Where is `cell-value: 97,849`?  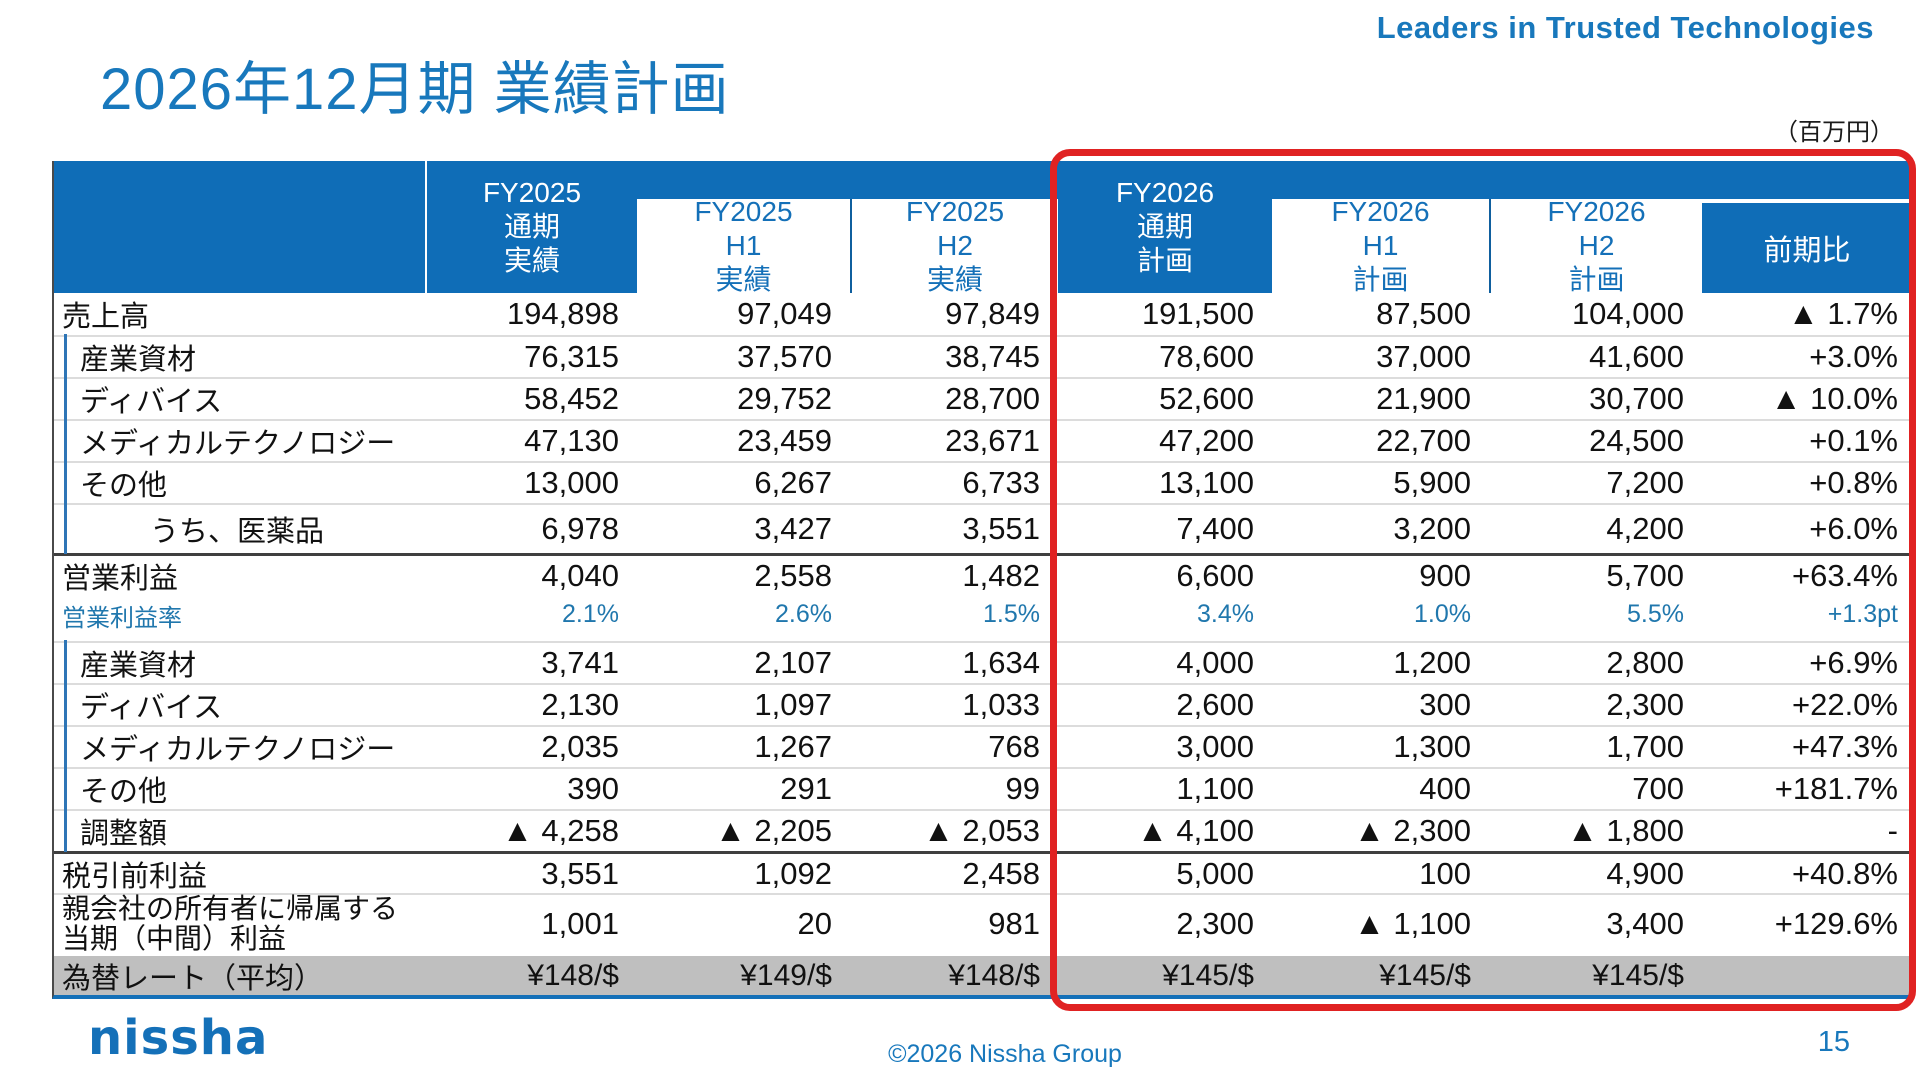 cell-value: 97,849 is located at coordinates (992, 313).